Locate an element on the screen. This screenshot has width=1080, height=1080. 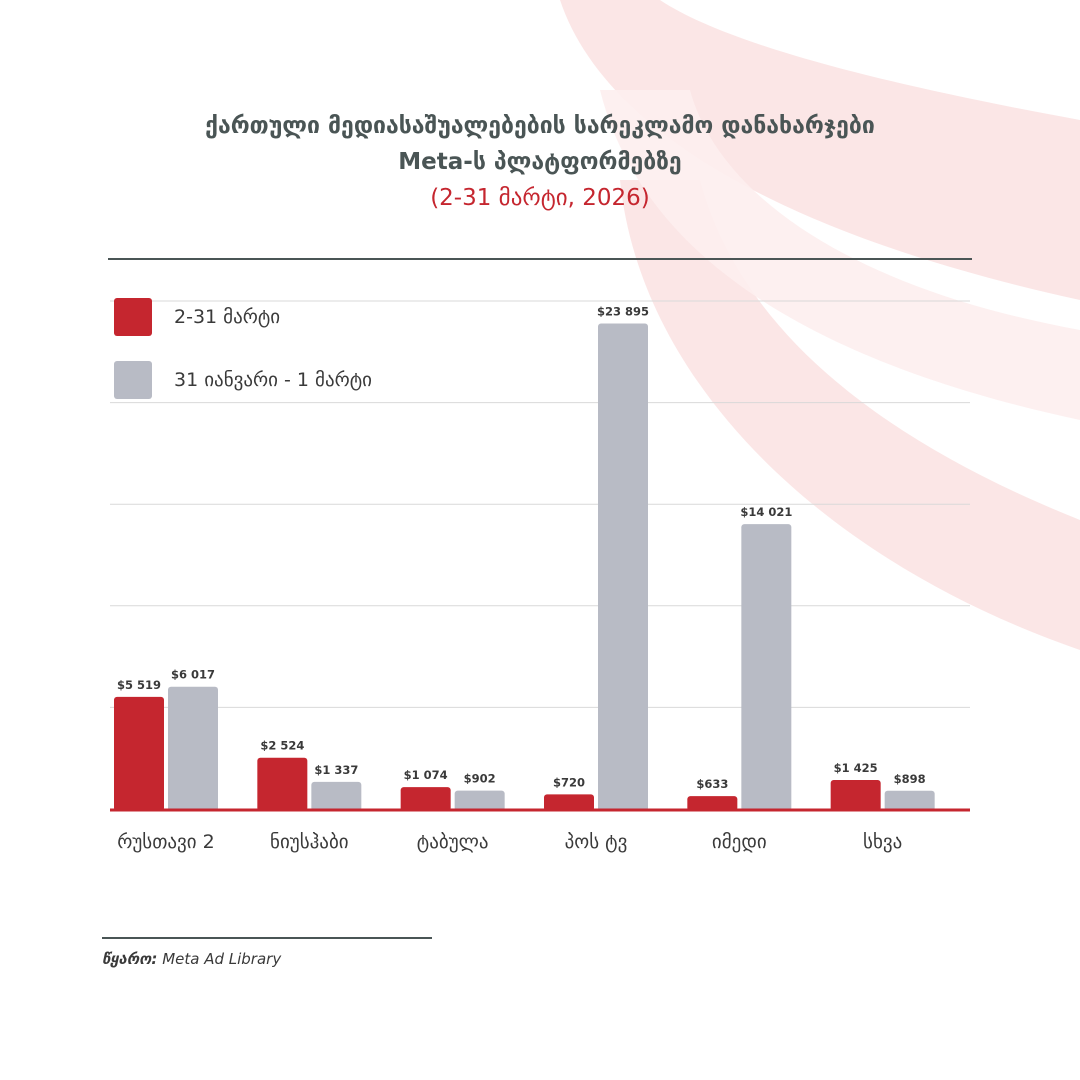
legend-swatch-previous is located at coordinates (133, 380).